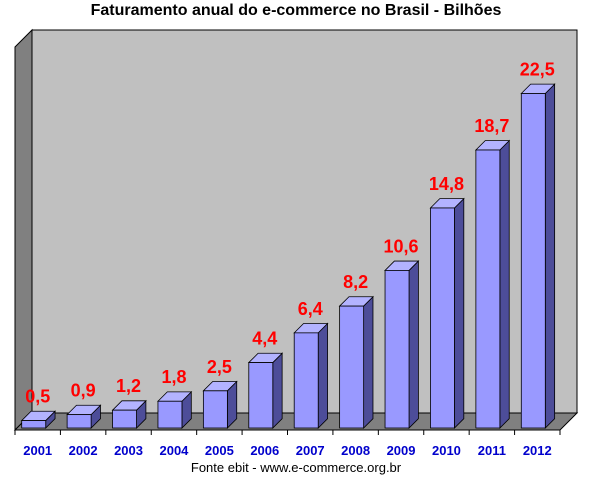 The height and width of the screenshot is (480, 592). What do you see at coordinates (264, 339) in the screenshot?
I see `data-label-2006: 4,4` at bounding box center [264, 339].